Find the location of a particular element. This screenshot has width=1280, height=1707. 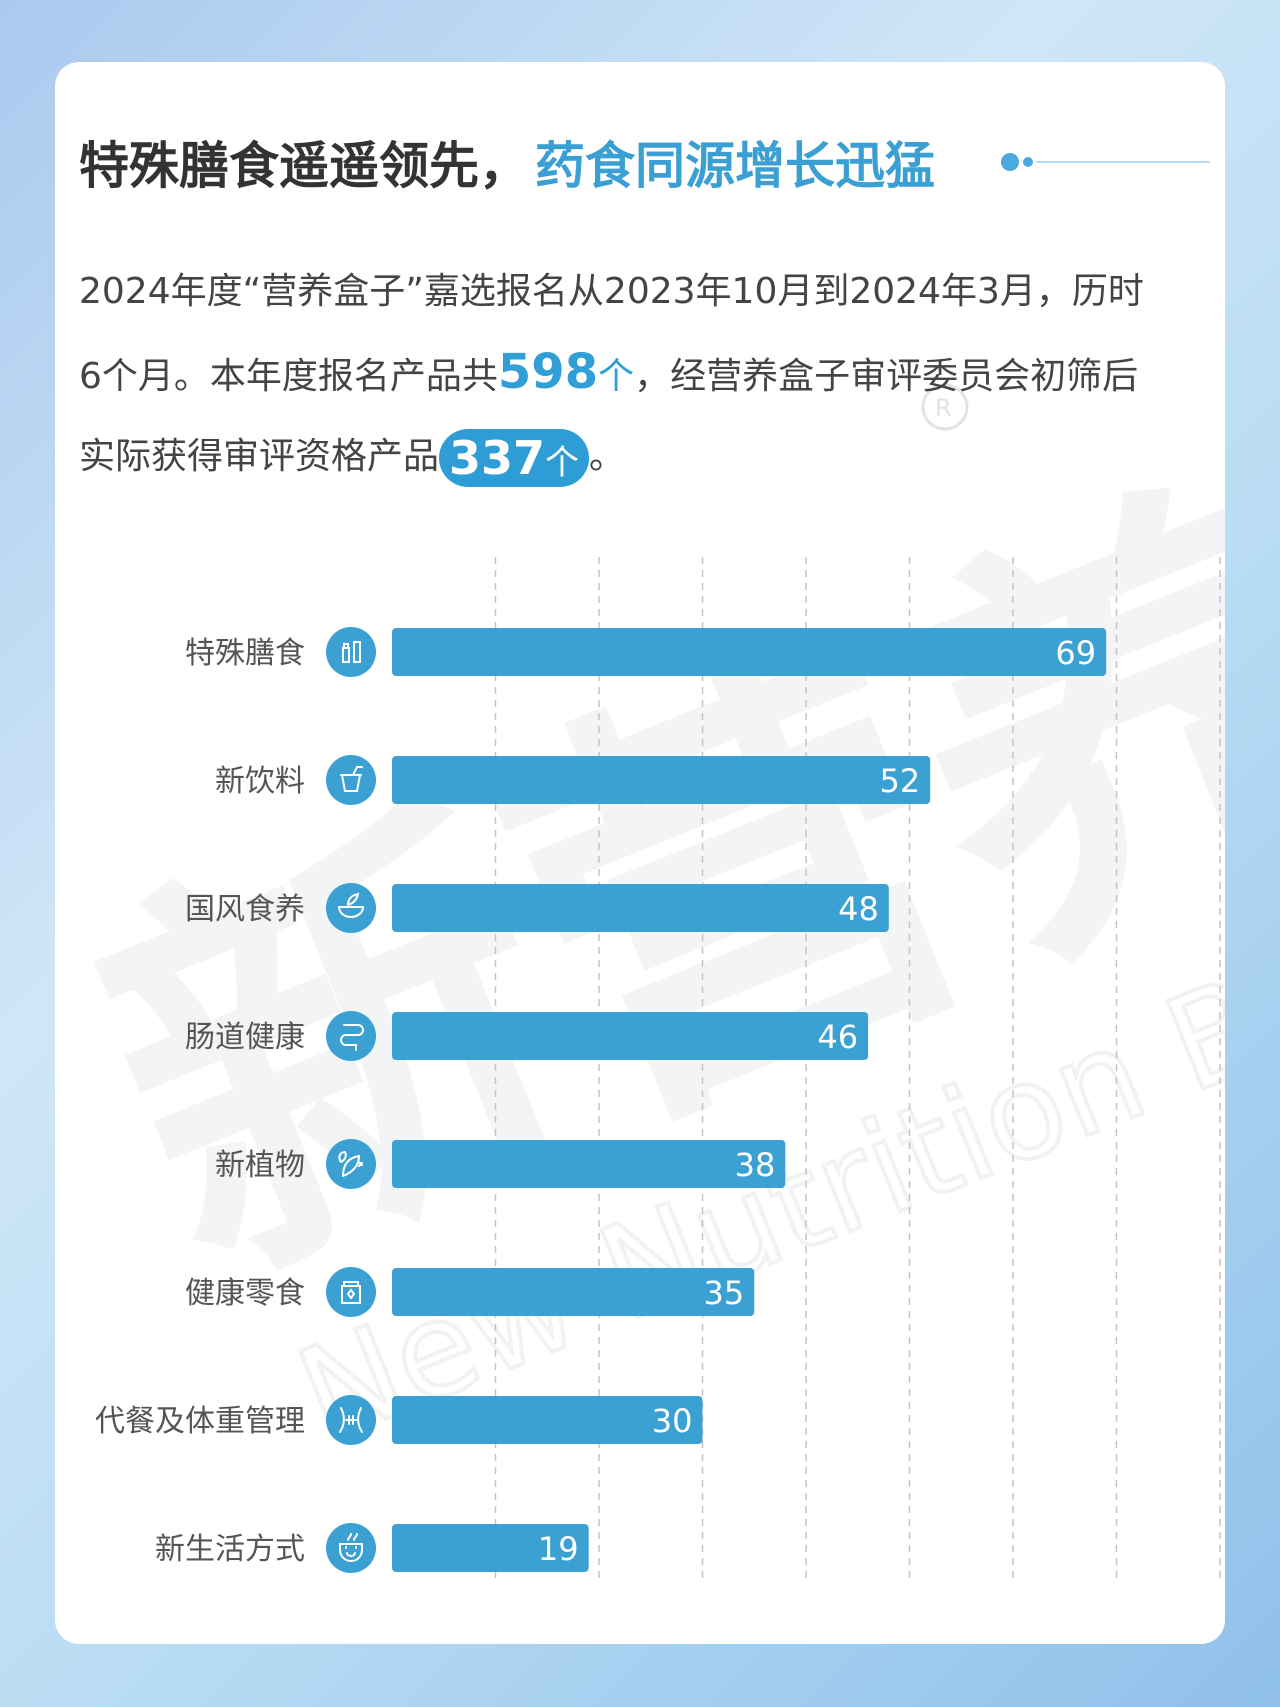

bar-row: 新植物 38 is located at coordinates (500, 1164).